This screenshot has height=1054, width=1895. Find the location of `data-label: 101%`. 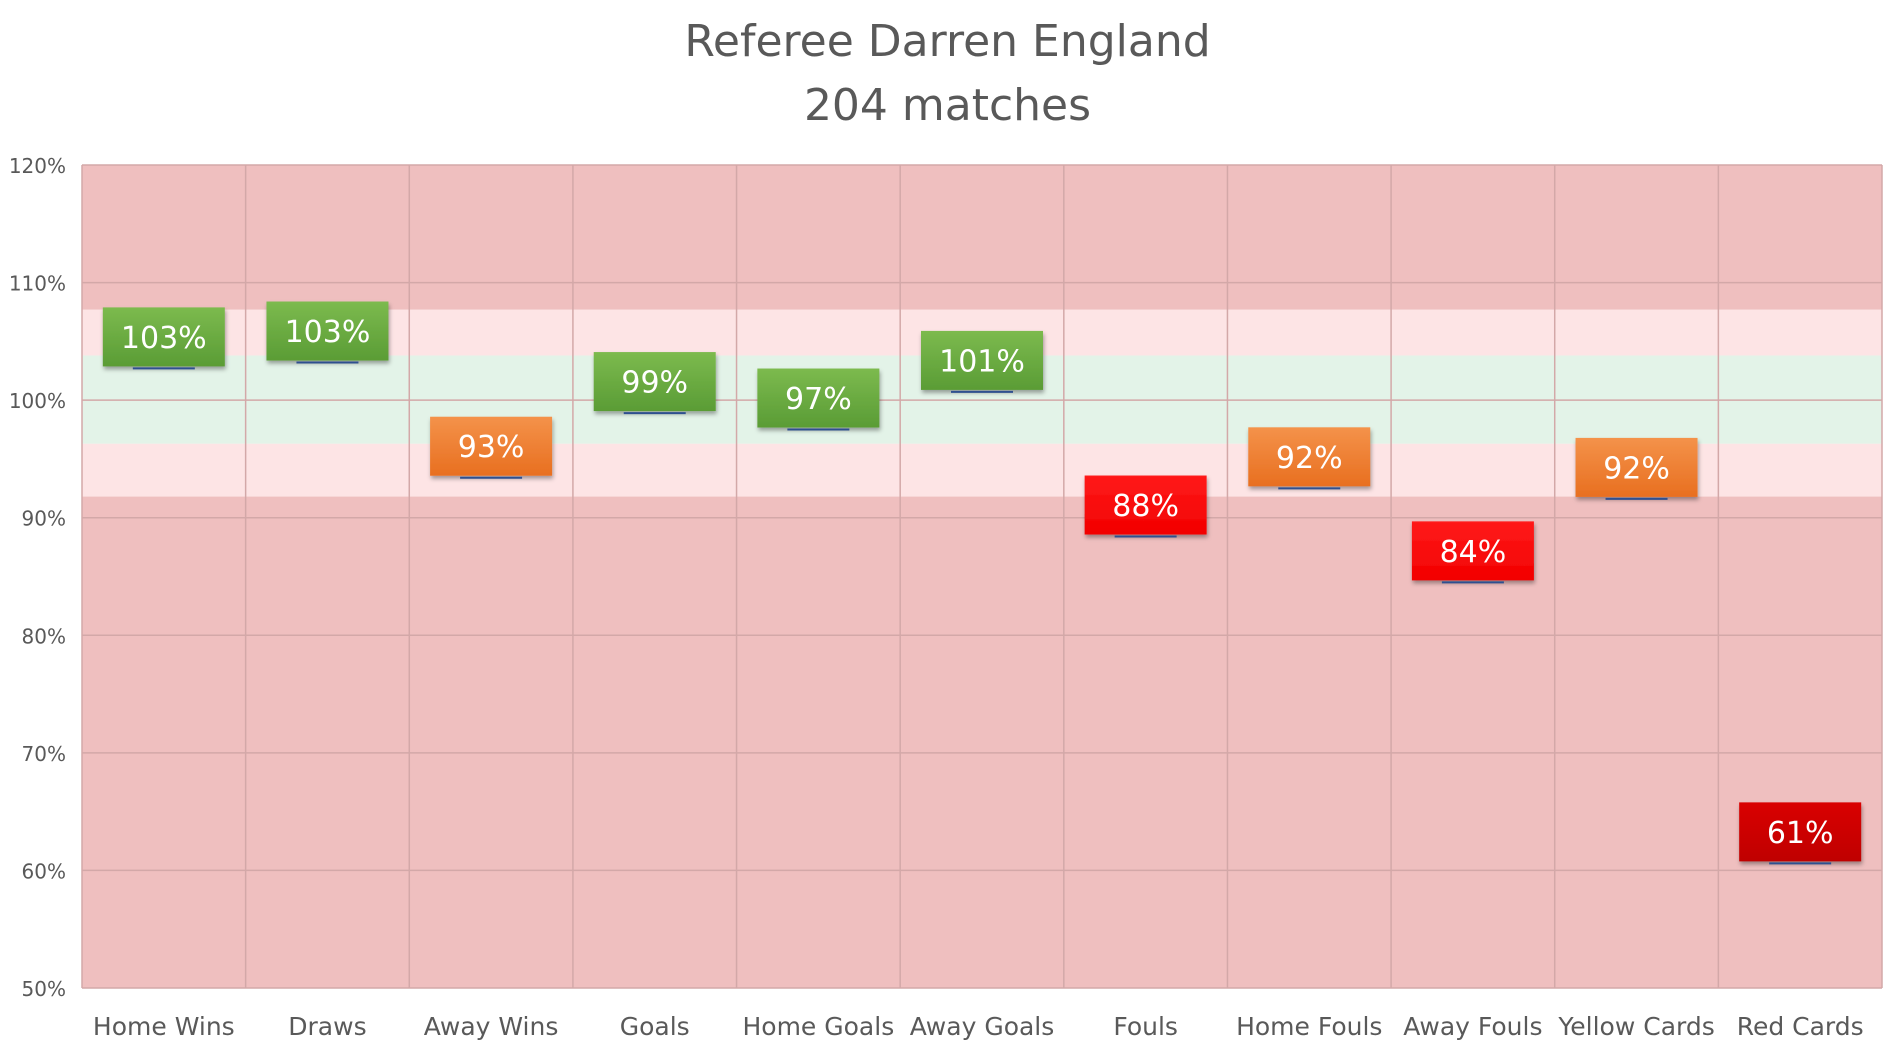

data-label: 101% is located at coordinates (982, 361).